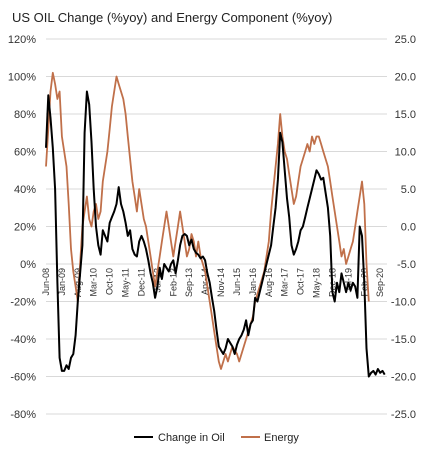 The width and height of the screenshot is (430, 460). What do you see at coordinates (403, 340) in the screenshot?
I see `right-tick-label: -15.0` at bounding box center [403, 340].